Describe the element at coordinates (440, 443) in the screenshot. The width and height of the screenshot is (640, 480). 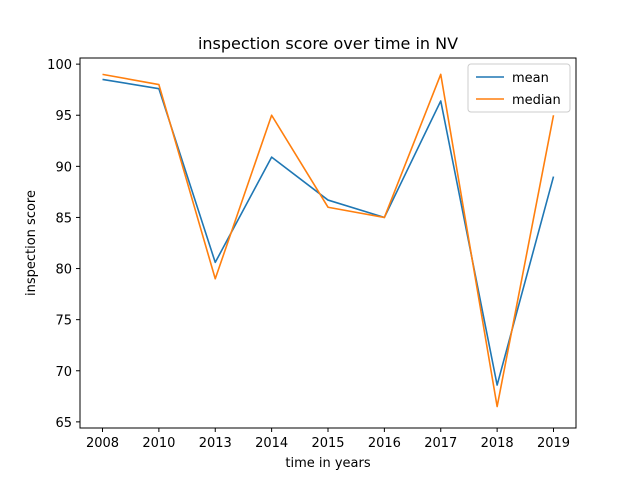
I see `x-tick-label-2017: 2017` at that location.